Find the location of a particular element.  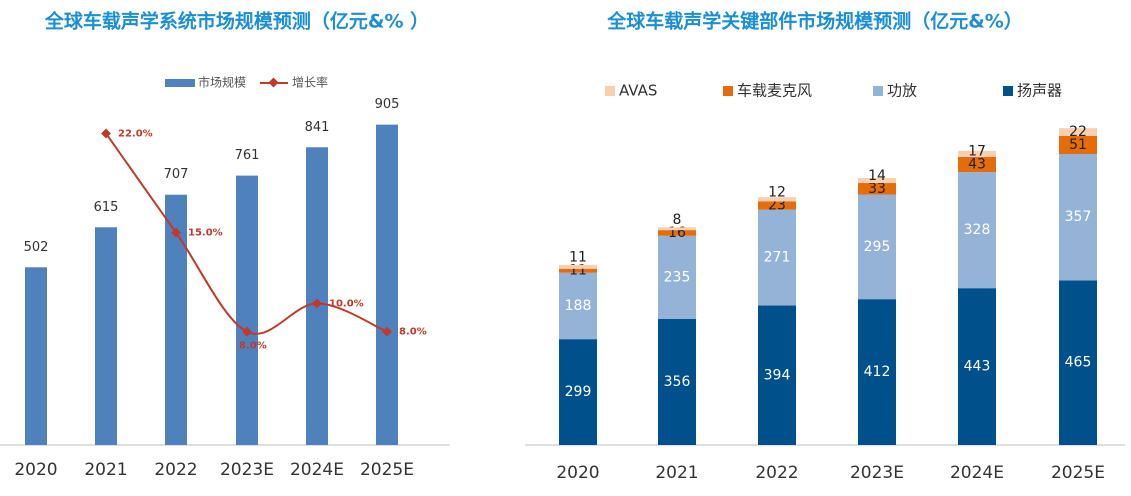

data-label: 33 is located at coordinates (877, 189).